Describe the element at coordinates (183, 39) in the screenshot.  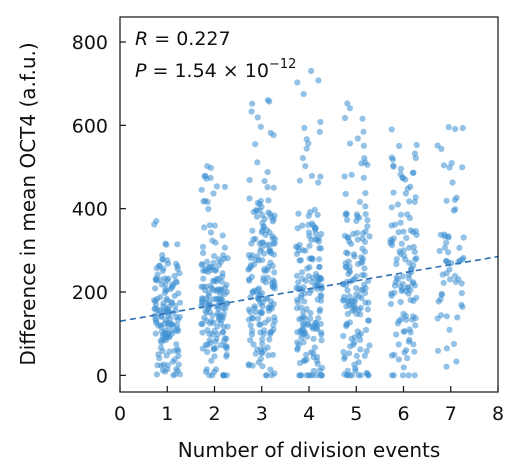
I see `r-annotation: R = 0.227` at that location.